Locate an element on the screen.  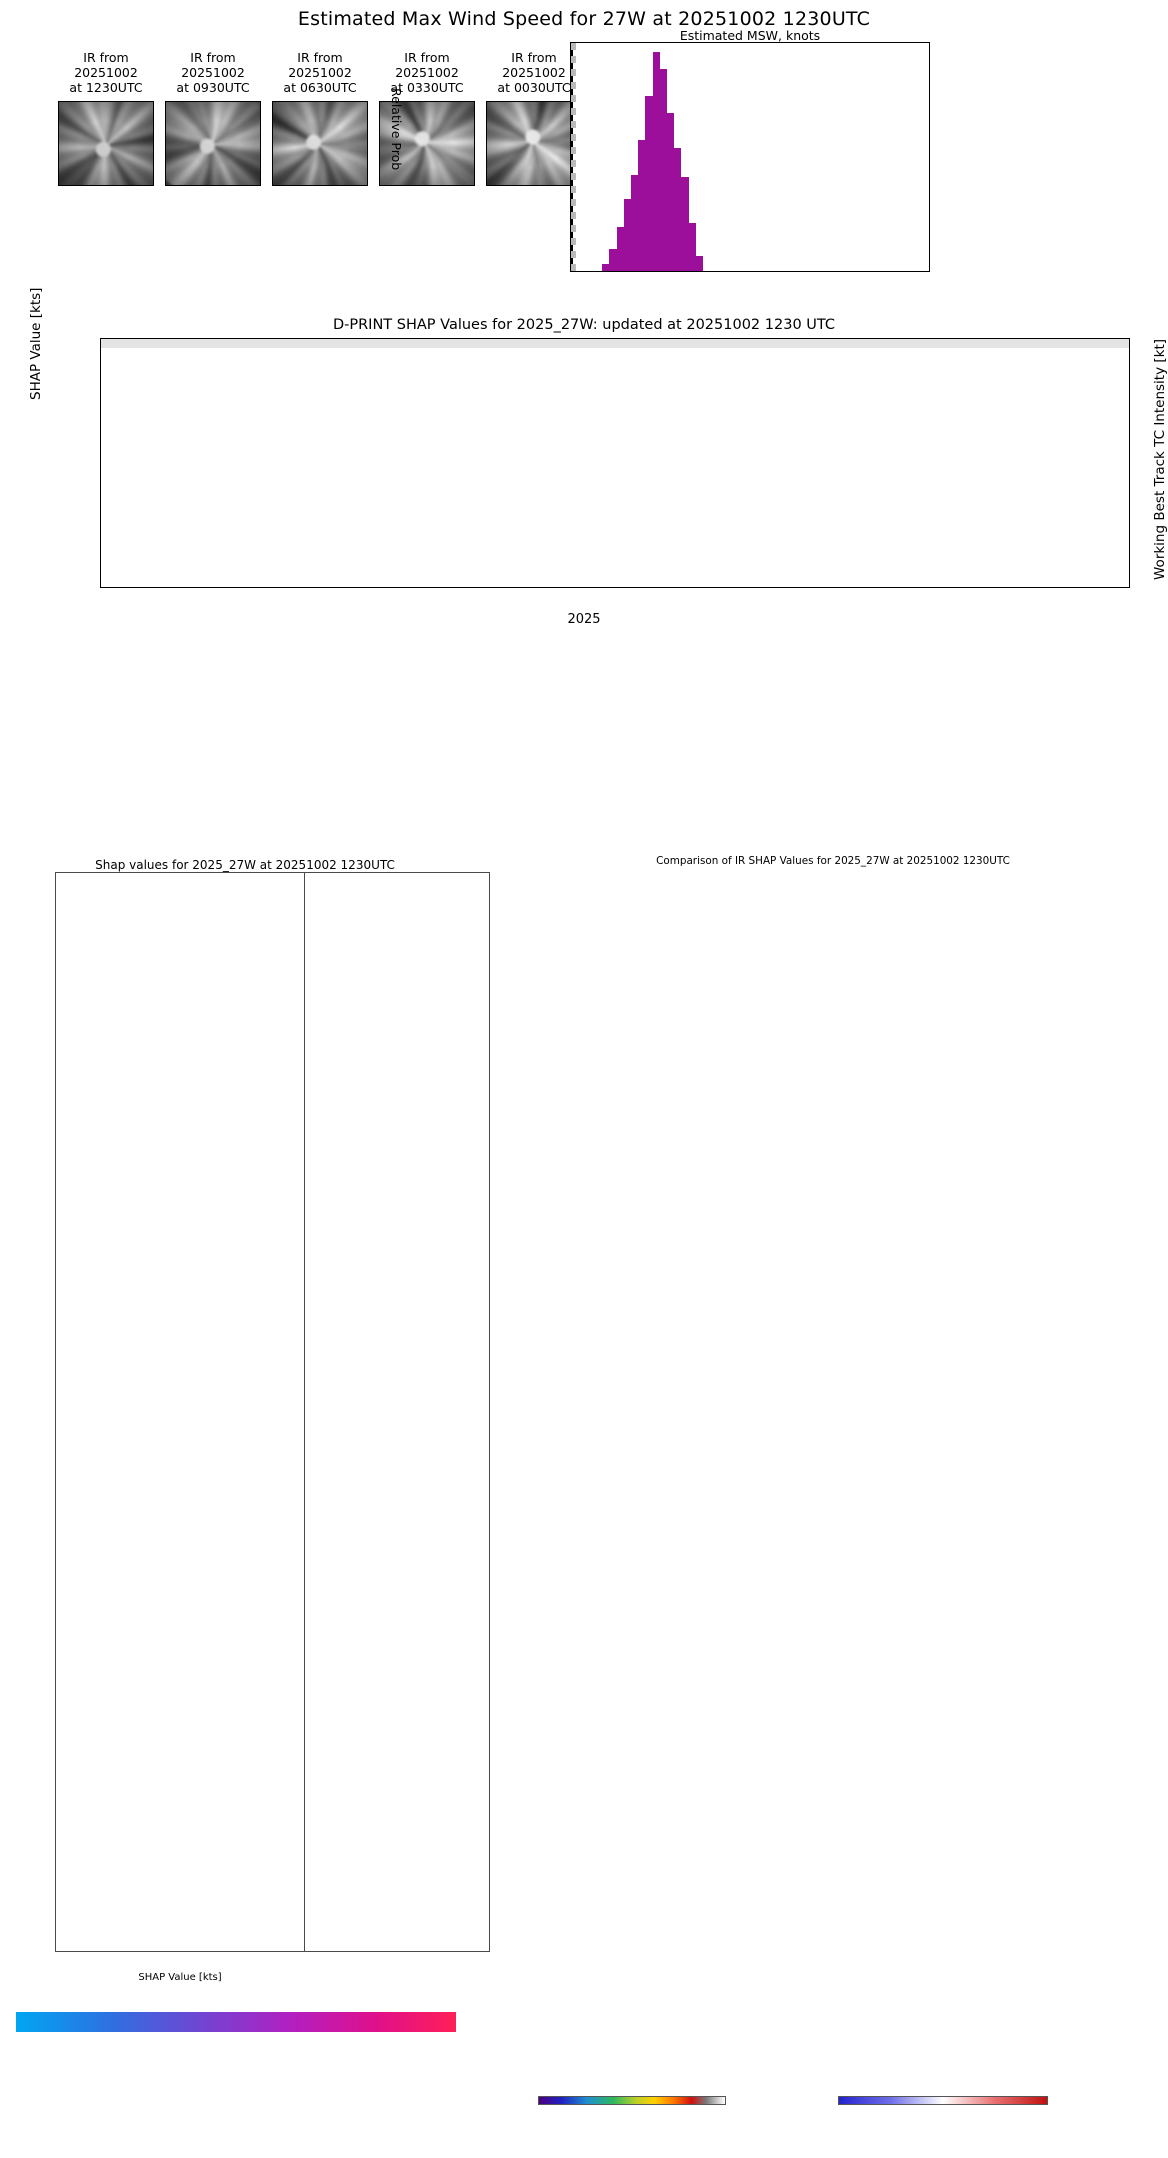
shap-feature-descriptions is located at coordinates (397, 1412).